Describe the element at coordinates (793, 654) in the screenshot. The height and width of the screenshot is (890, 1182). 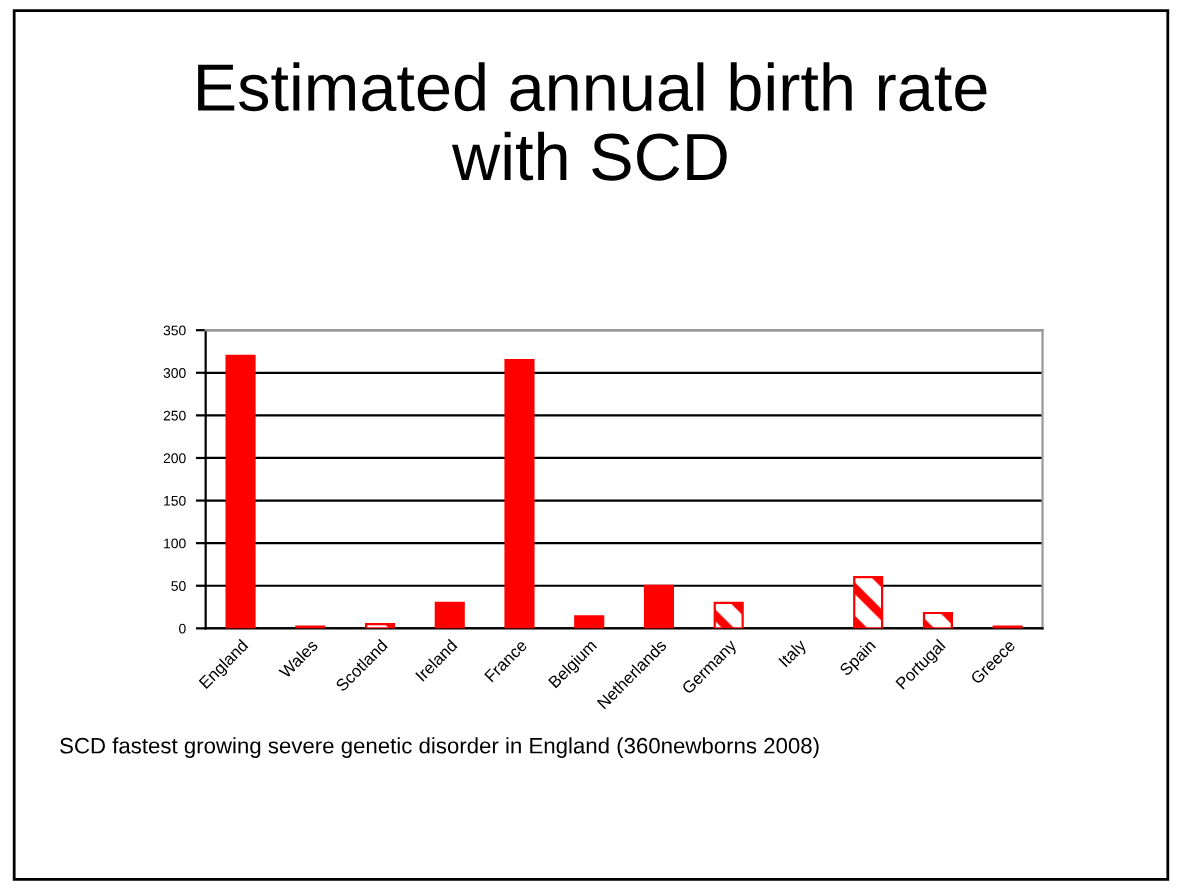
I see `x-tick-label: Italy` at that location.